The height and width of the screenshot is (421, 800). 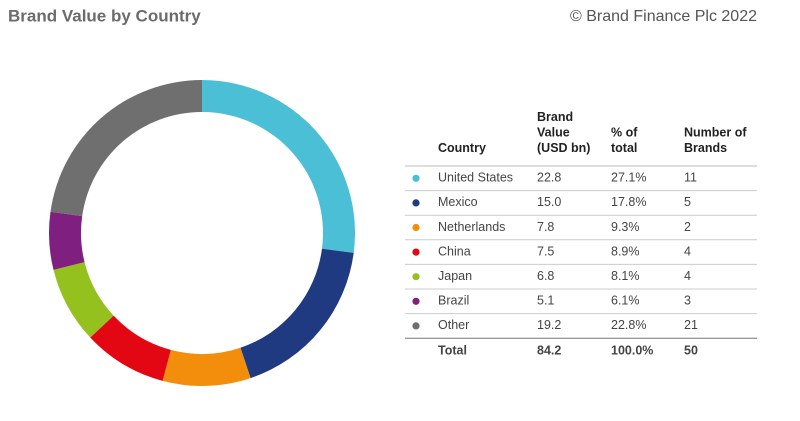 What do you see at coordinates (454, 251) in the screenshot?
I see `country-cell: China` at bounding box center [454, 251].